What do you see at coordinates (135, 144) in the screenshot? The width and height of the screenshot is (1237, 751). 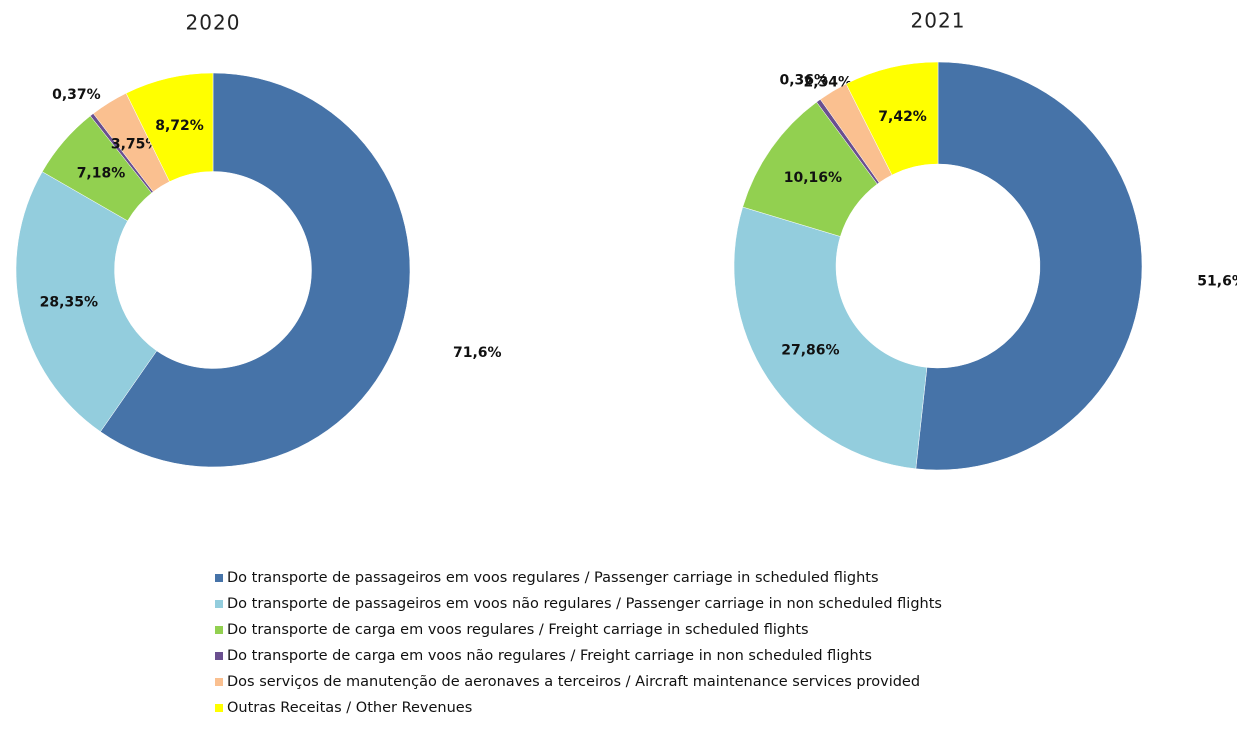 I see `data-label: 3,75%` at bounding box center [135, 144].